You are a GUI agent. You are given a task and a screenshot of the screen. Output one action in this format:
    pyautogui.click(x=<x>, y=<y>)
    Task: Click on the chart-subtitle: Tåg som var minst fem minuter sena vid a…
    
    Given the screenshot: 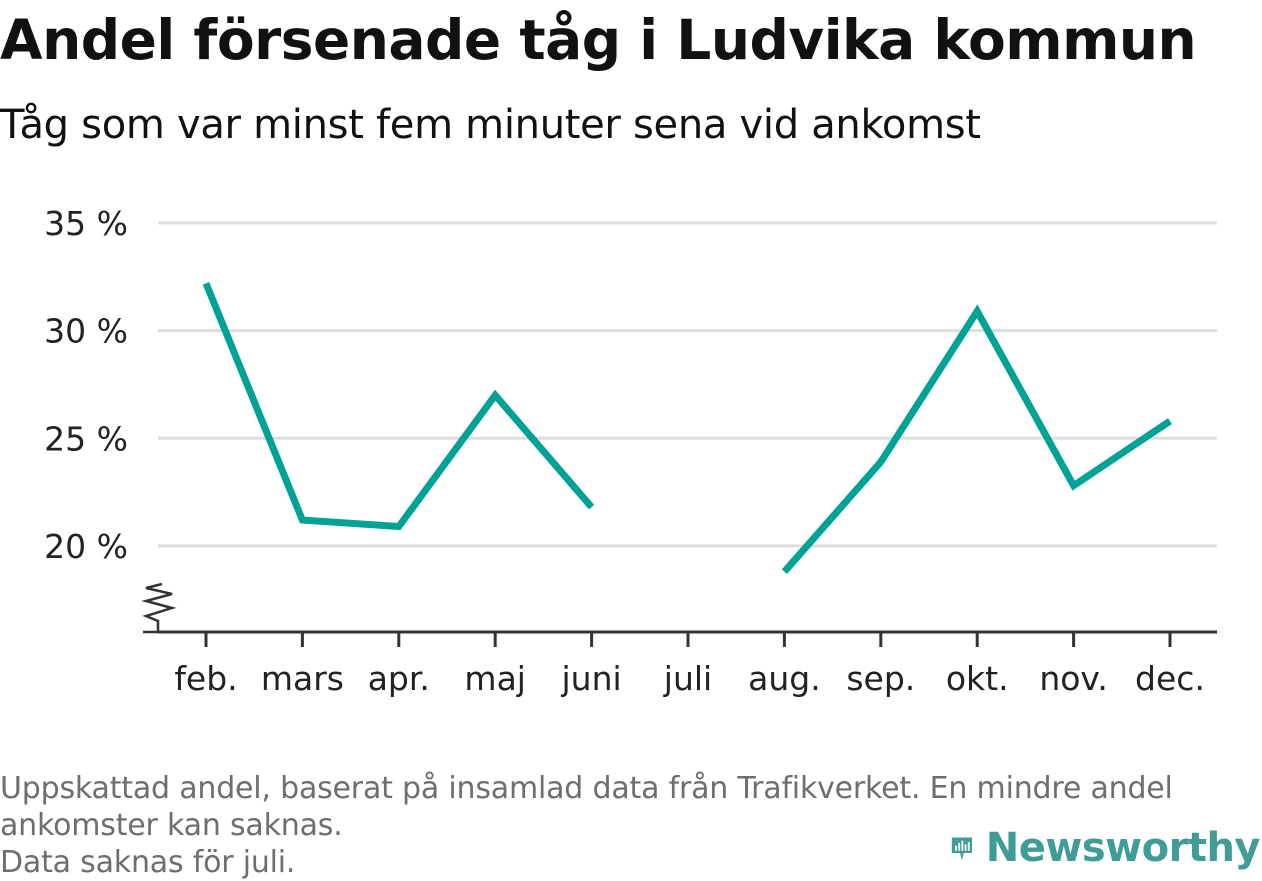 What is the action you would take?
    pyautogui.click(x=490, y=125)
    